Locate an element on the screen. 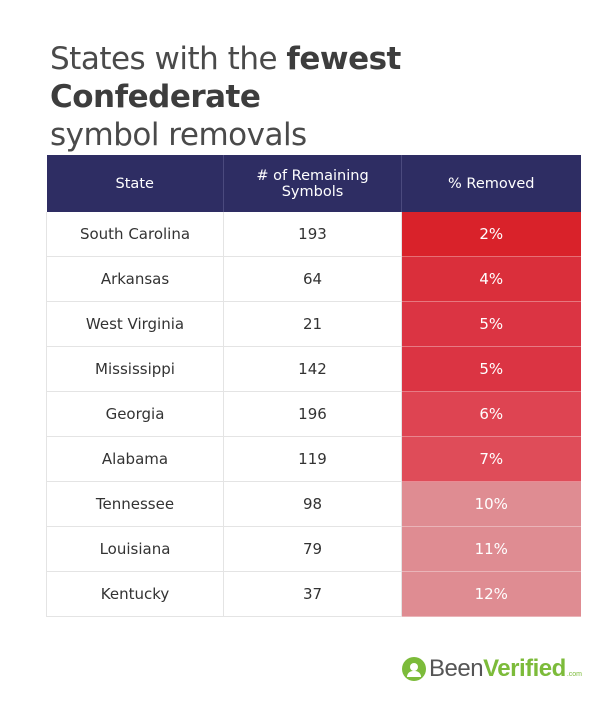  logo-text-been: Been is located at coordinates (456, 668).